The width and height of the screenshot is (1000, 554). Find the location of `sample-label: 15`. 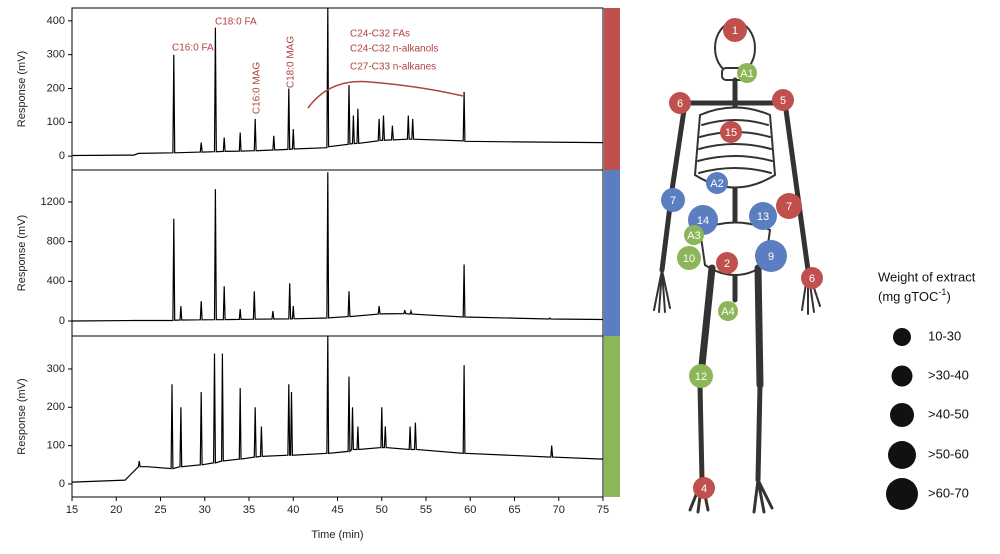

sample-label: 15 is located at coordinates (731, 133).